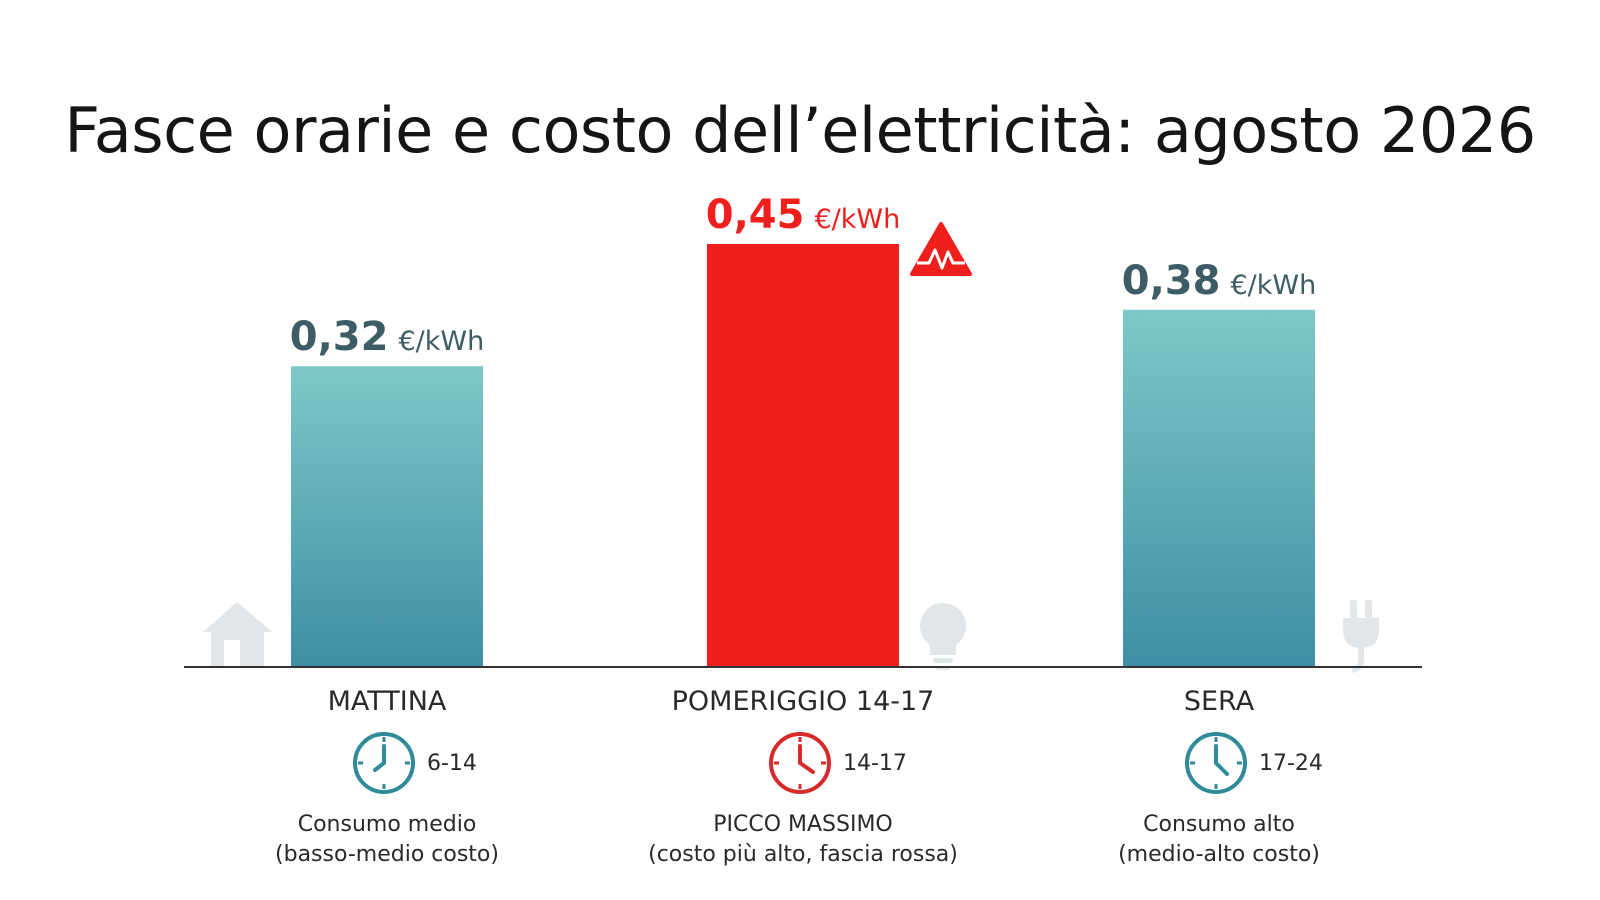 This screenshot has height=900, width=1600. Describe the element at coordinates (237, 634) in the screenshot. I see `house-icon` at that location.